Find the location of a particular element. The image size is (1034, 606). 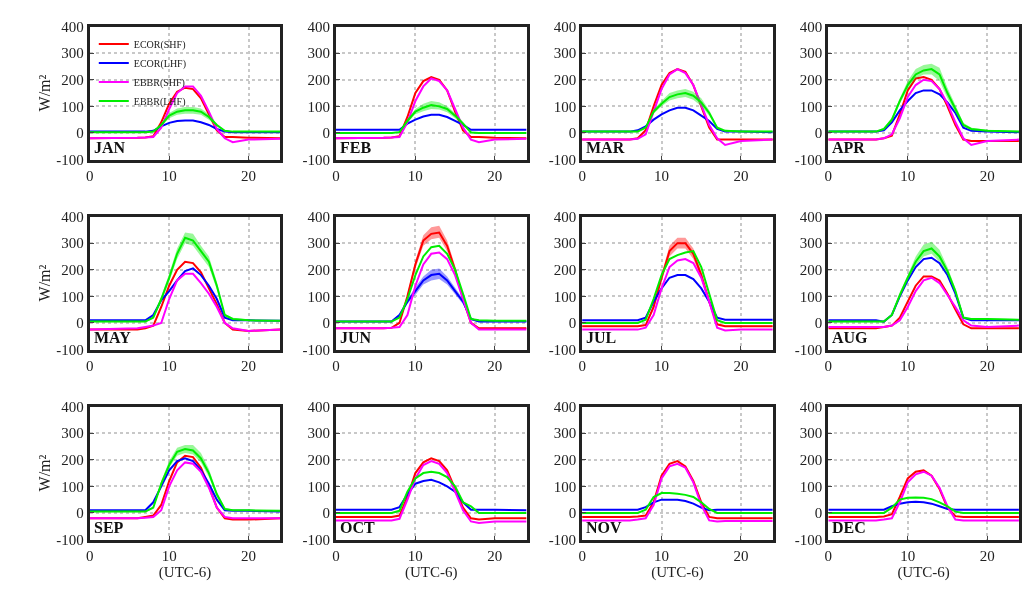

text: DEC is located at coordinates (849, 527).